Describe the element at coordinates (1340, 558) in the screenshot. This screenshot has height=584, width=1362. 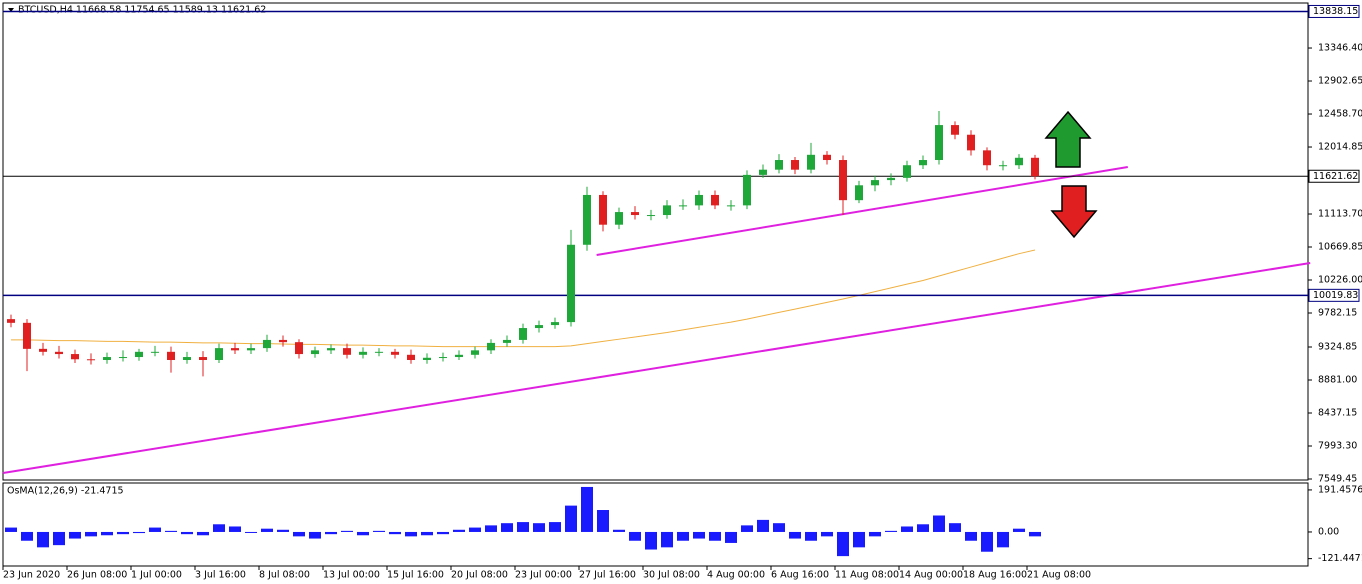
I see `y-tick-label: -121.4471` at that location.